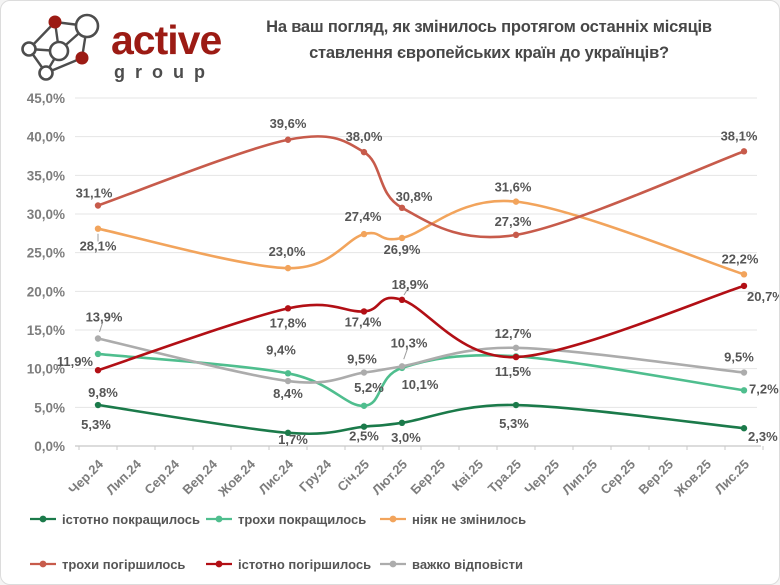 This screenshot has width=780, height=585. What do you see at coordinates (763, 436) in the screenshot?
I see `data-point-label: 2,3%` at bounding box center [763, 436].